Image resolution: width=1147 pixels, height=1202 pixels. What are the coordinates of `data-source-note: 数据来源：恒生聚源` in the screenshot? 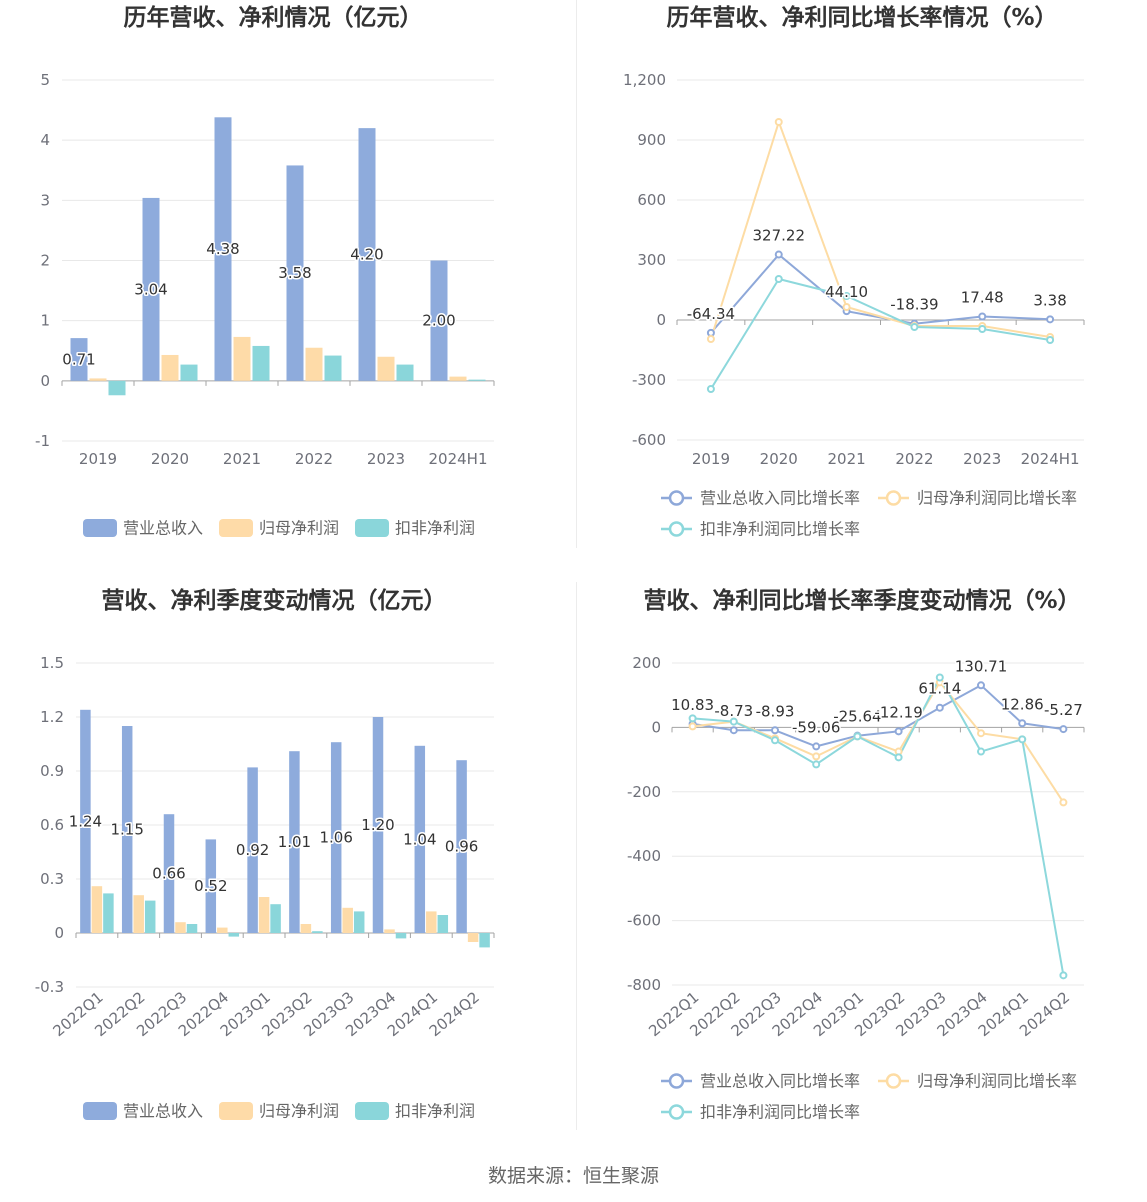 It's located at (573, 1176).